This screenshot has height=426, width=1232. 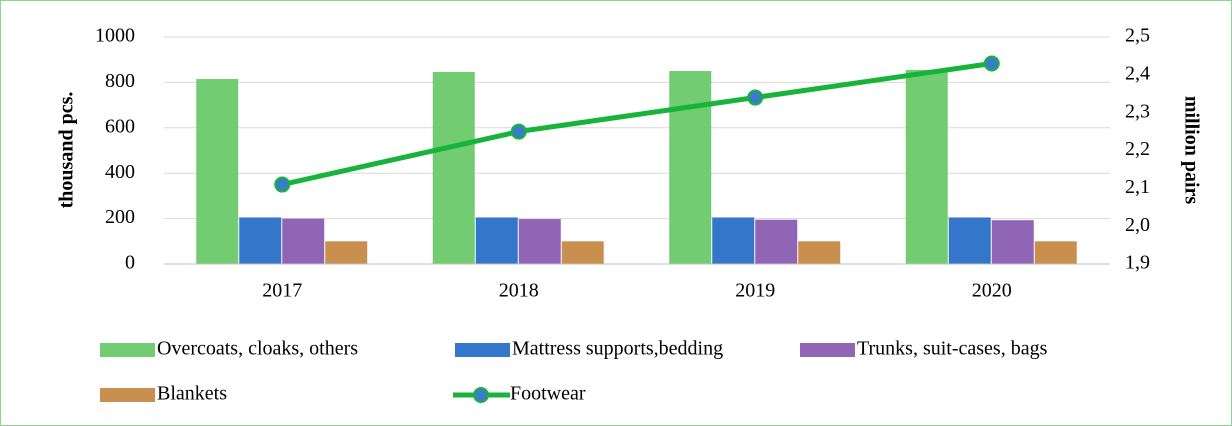 What do you see at coordinates (192, 394) in the screenshot?
I see `legend-label: Blankets` at bounding box center [192, 394].